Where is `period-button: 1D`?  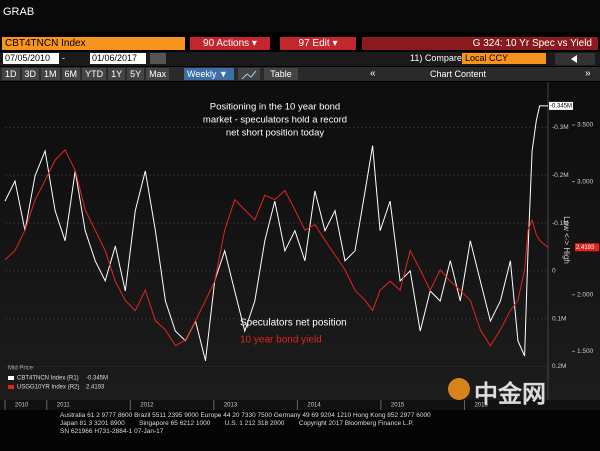
period-button: 1D is located at coordinates (11, 74).